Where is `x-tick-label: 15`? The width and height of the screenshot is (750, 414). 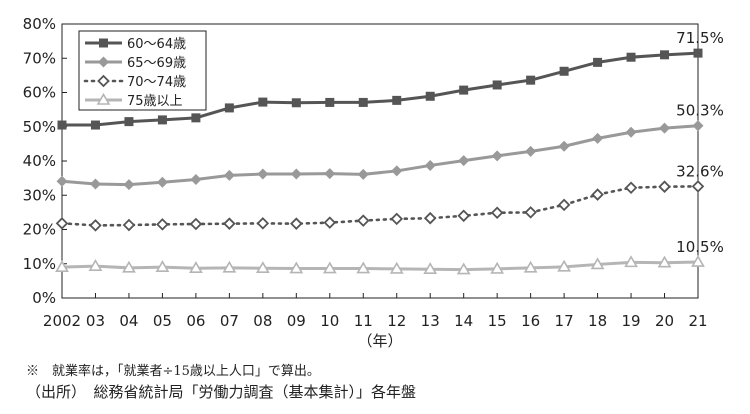 x-tick-label: 15 is located at coordinates (497, 321).